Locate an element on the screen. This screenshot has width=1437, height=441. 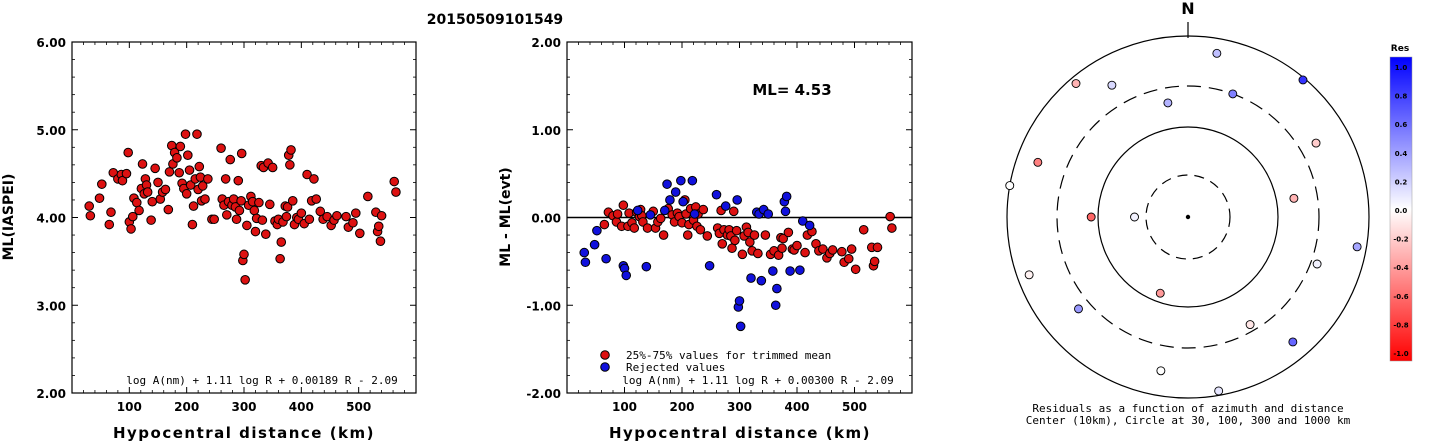
x-tick-label: 200 is located at coordinates (186, 407).